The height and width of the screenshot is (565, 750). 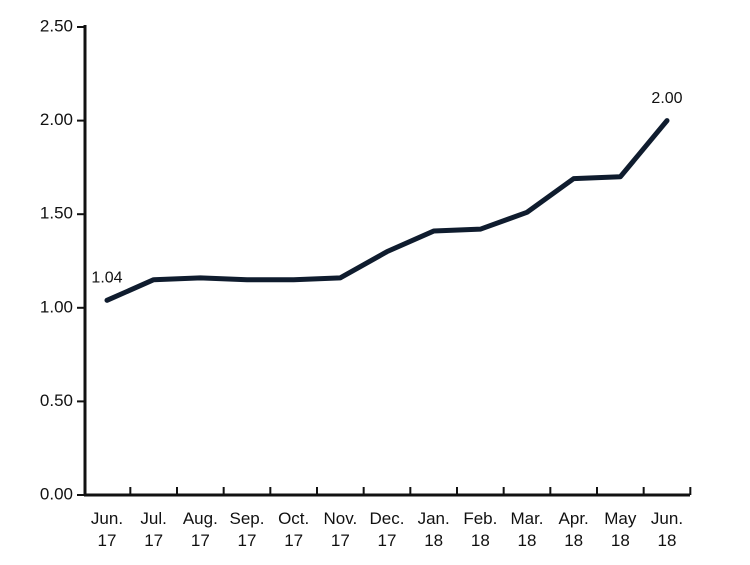 What do you see at coordinates (56, 306) in the screenshot?
I see `y-tick-label: 1.00` at bounding box center [56, 306].